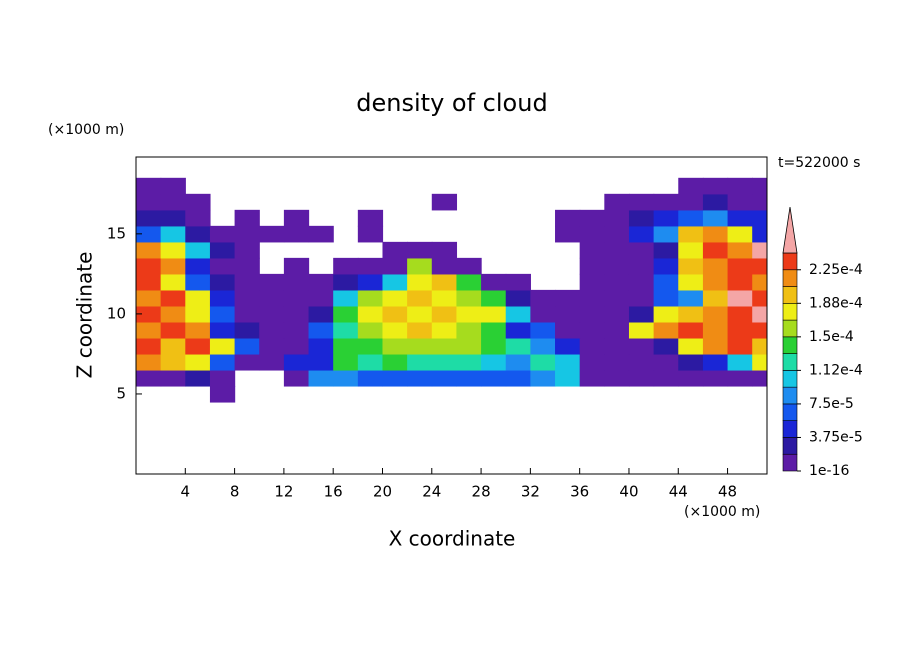 The height and width of the screenshot is (654, 904). What do you see at coordinates (431, 492) in the screenshot?
I see `x-tick-label: 24` at bounding box center [431, 492].